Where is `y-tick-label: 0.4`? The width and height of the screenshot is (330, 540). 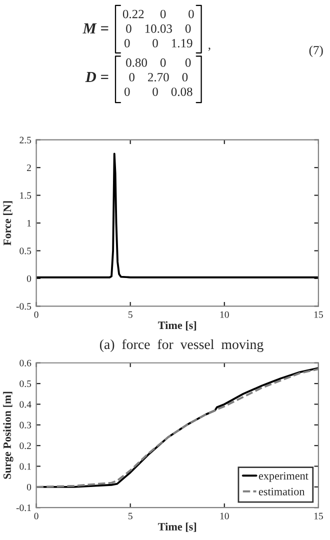
y-tick-label: 0.4 is located at coordinates (26, 404).